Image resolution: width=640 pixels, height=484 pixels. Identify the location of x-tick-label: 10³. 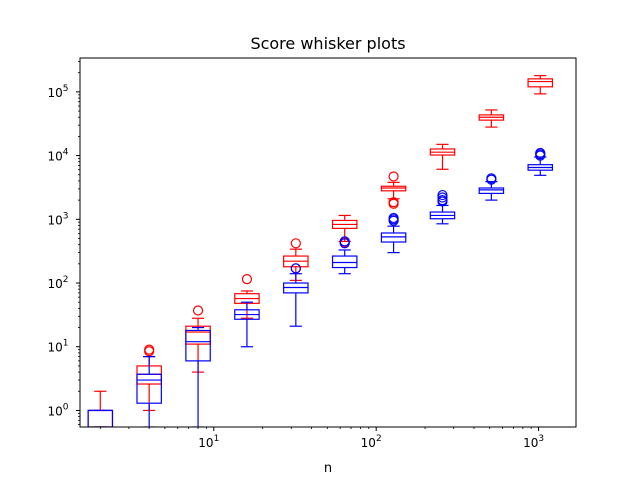
(533, 442).